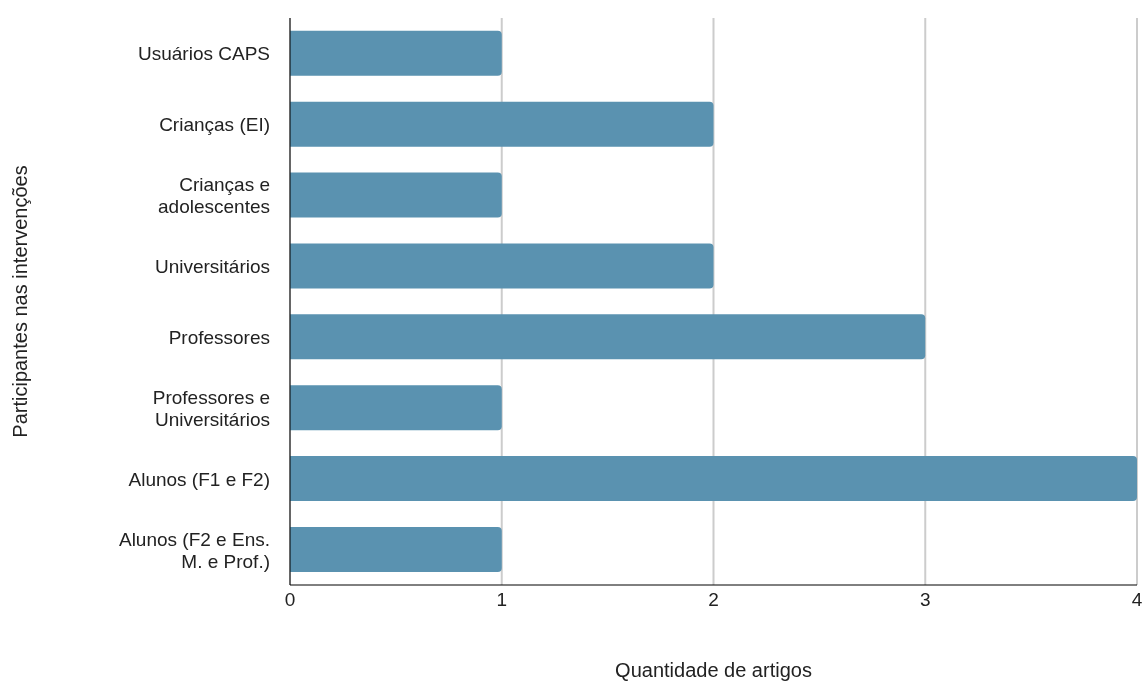 The height and width of the screenshot is (687, 1145). I want to click on y-tick-label: Usuários CAPS, so click(204, 53).